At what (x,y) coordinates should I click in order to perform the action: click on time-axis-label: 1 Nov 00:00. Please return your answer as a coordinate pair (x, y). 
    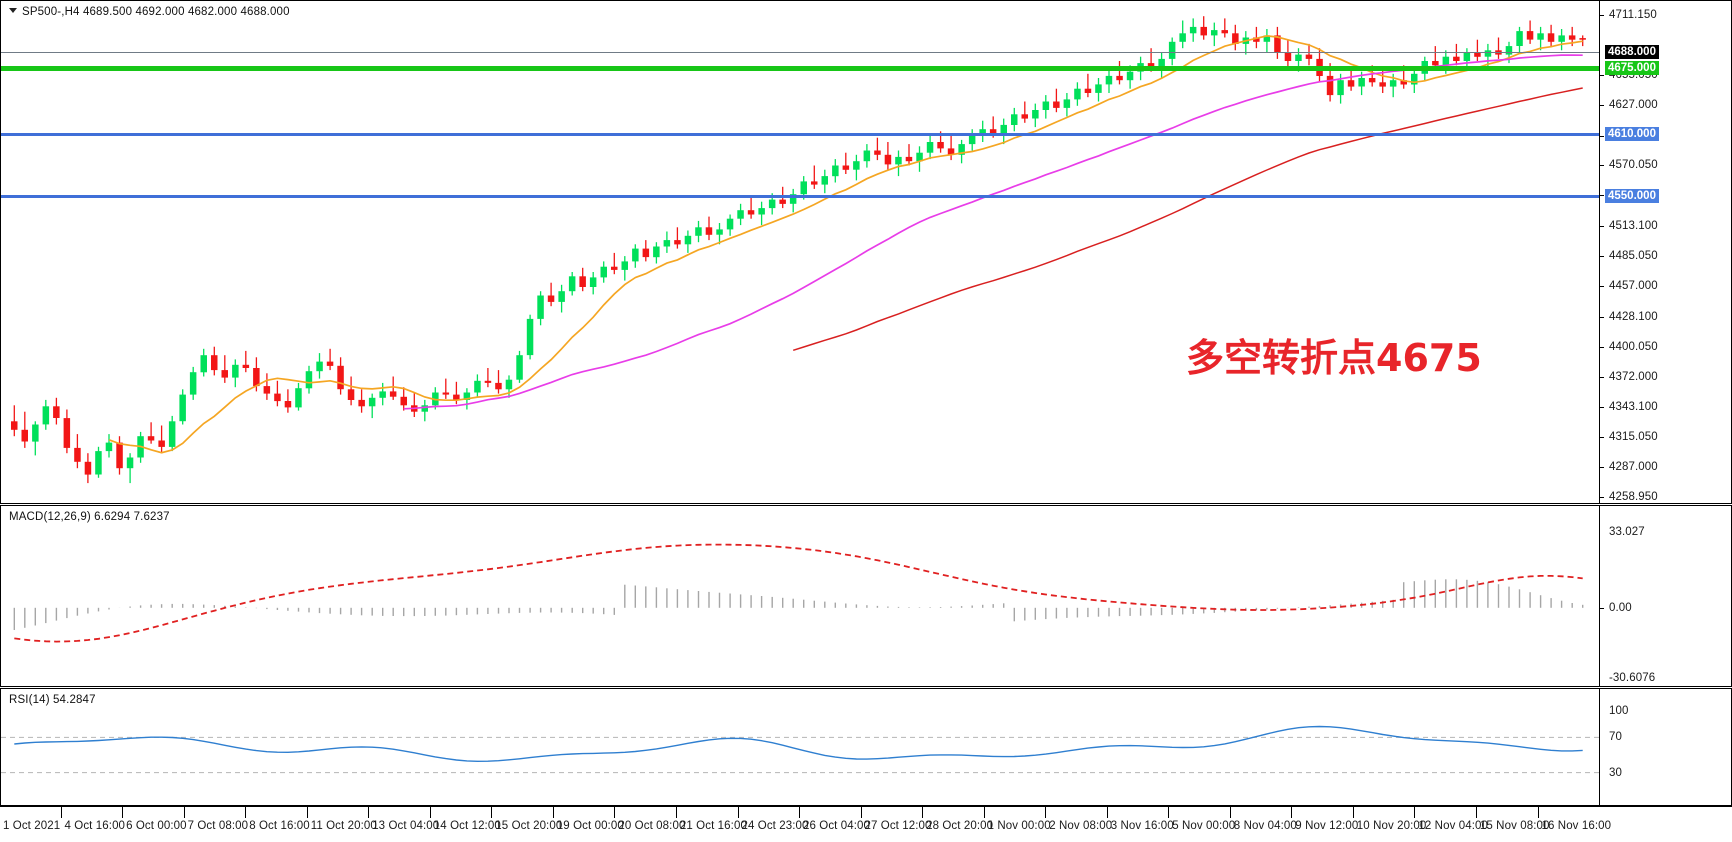
    Looking at the image, I should click on (1017, 819).